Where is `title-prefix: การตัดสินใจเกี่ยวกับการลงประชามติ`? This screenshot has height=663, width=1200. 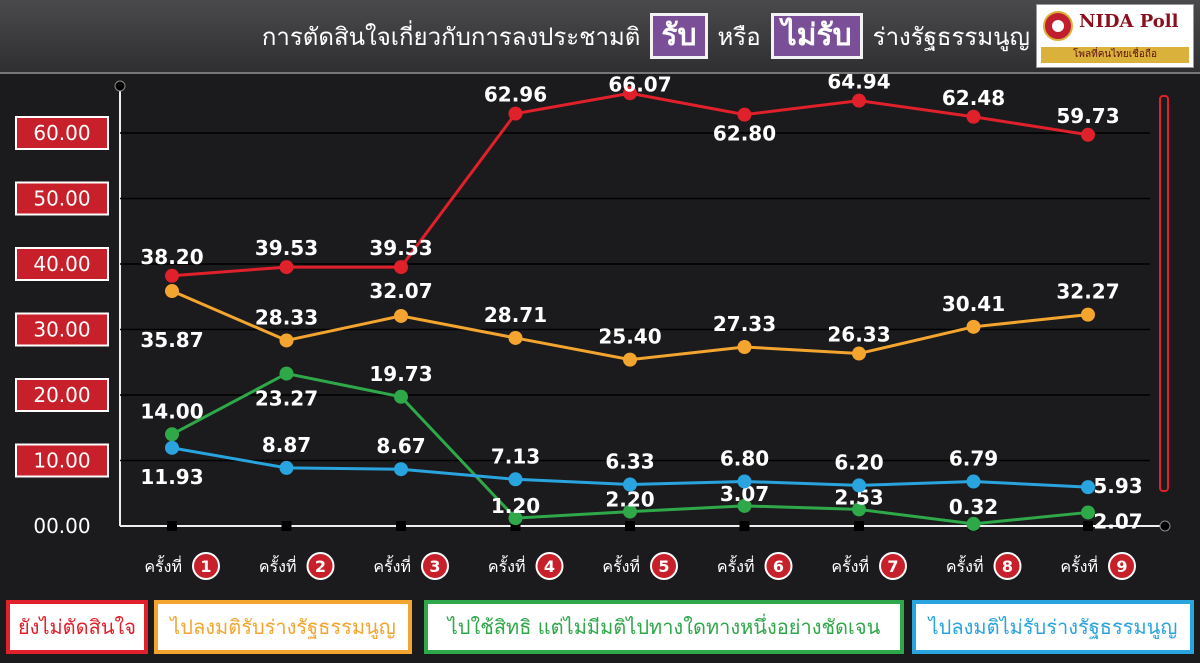 title-prefix: การตัดสินใจเกี่ยวกับการลงประชามติ is located at coordinates (451, 36).